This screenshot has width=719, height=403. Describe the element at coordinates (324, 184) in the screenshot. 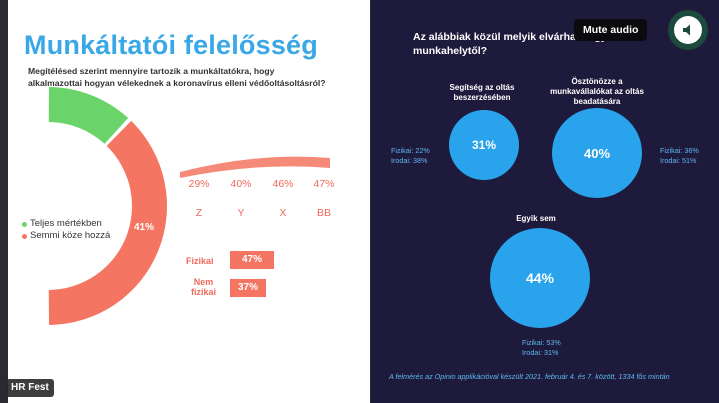

I see `gen-value-bb: 47%` at that location.